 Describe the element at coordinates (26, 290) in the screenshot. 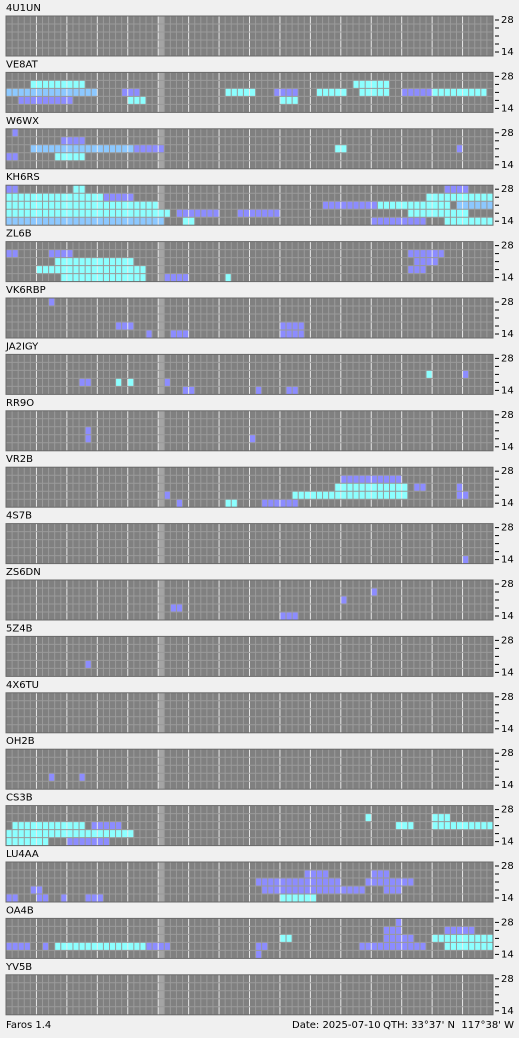

I see `station-label: VK6RBP` at that location.